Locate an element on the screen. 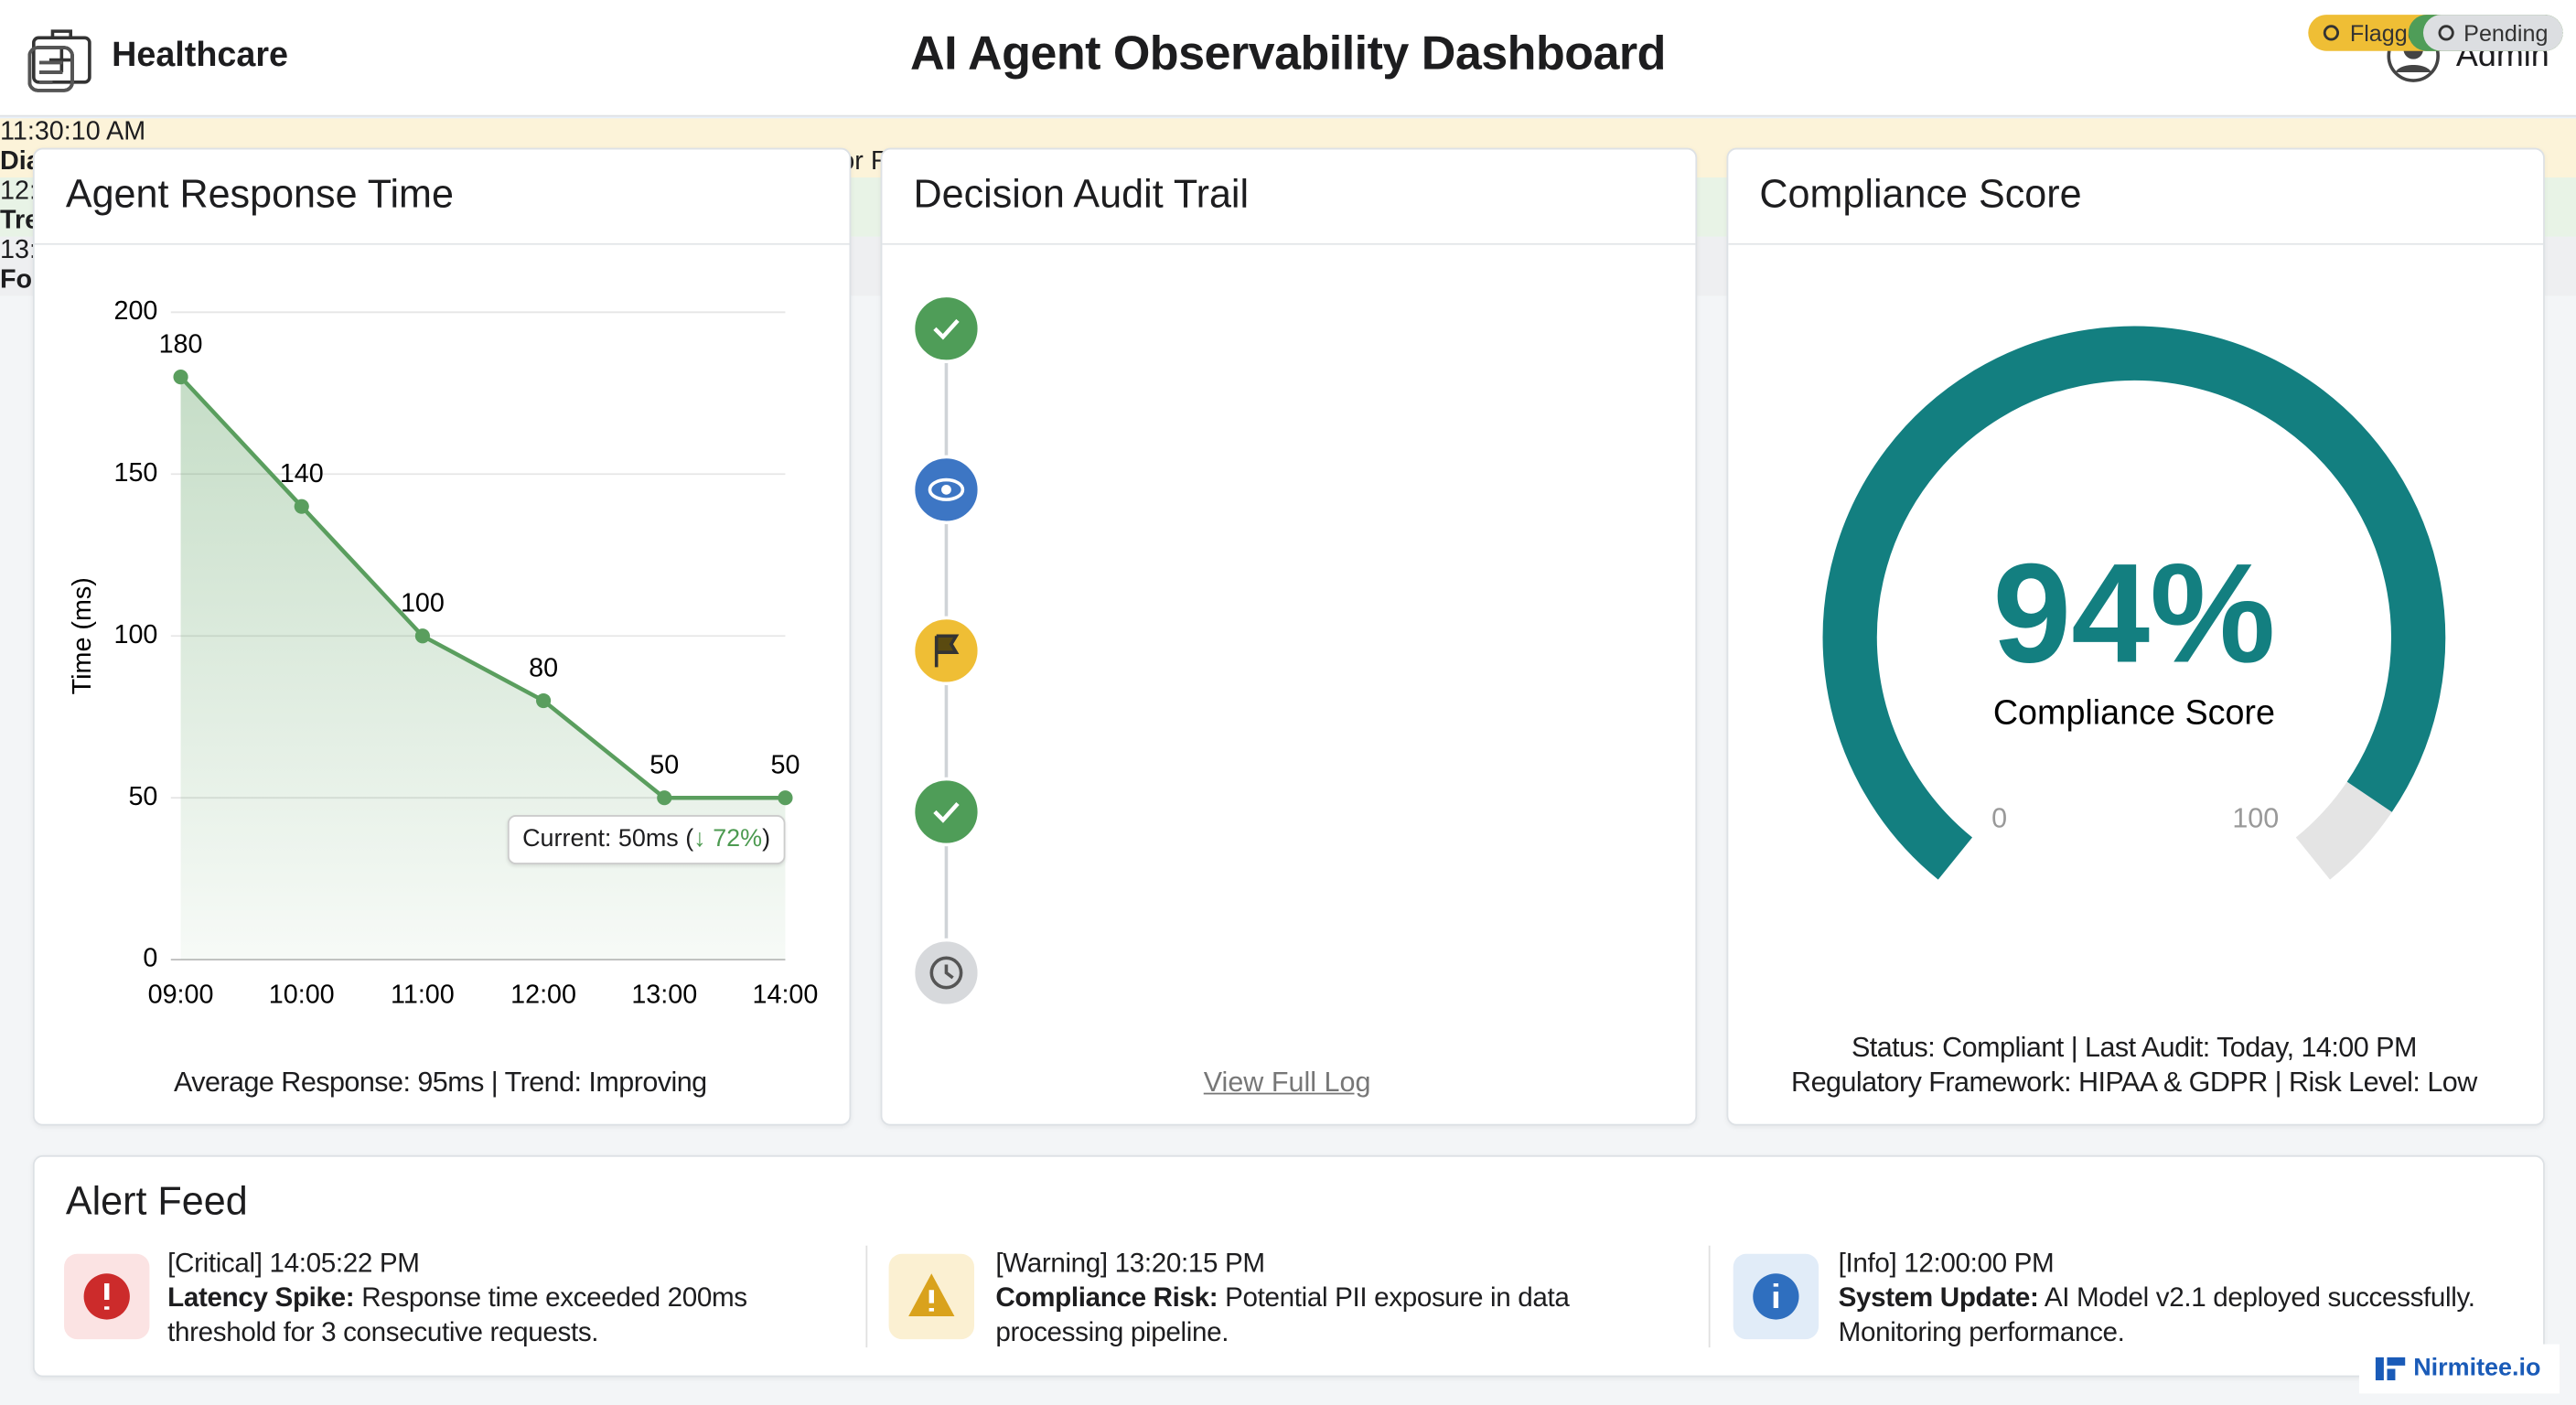 The width and height of the screenshot is (2576, 1405). x-tick-label: 13:00 is located at coordinates (664, 994).